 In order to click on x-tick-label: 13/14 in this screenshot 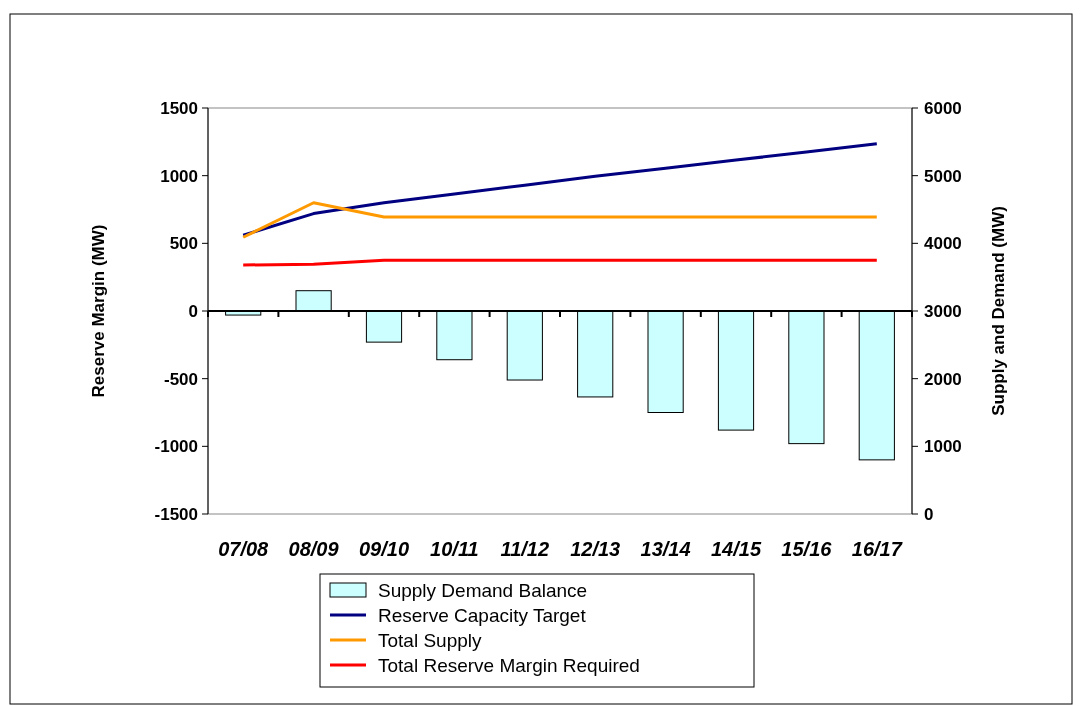, I will do `click(665, 549)`.